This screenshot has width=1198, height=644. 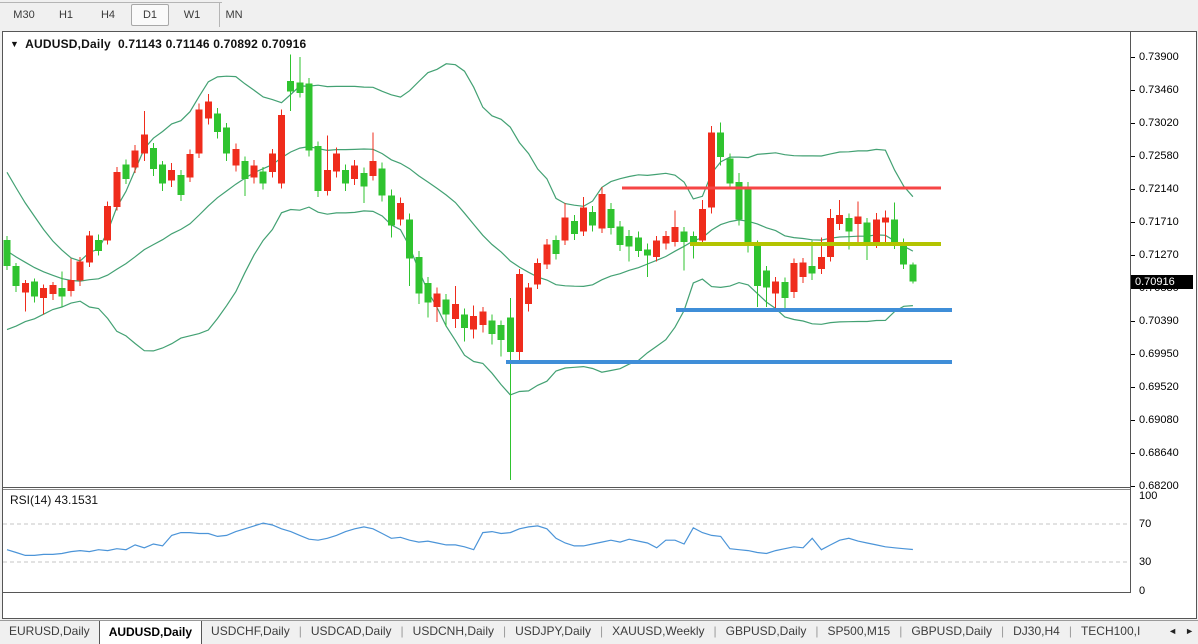 What do you see at coordinates (859, 631) in the screenshot?
I see `tab-sp500-m15: SP500,M15` at bounding box center [859, 631].